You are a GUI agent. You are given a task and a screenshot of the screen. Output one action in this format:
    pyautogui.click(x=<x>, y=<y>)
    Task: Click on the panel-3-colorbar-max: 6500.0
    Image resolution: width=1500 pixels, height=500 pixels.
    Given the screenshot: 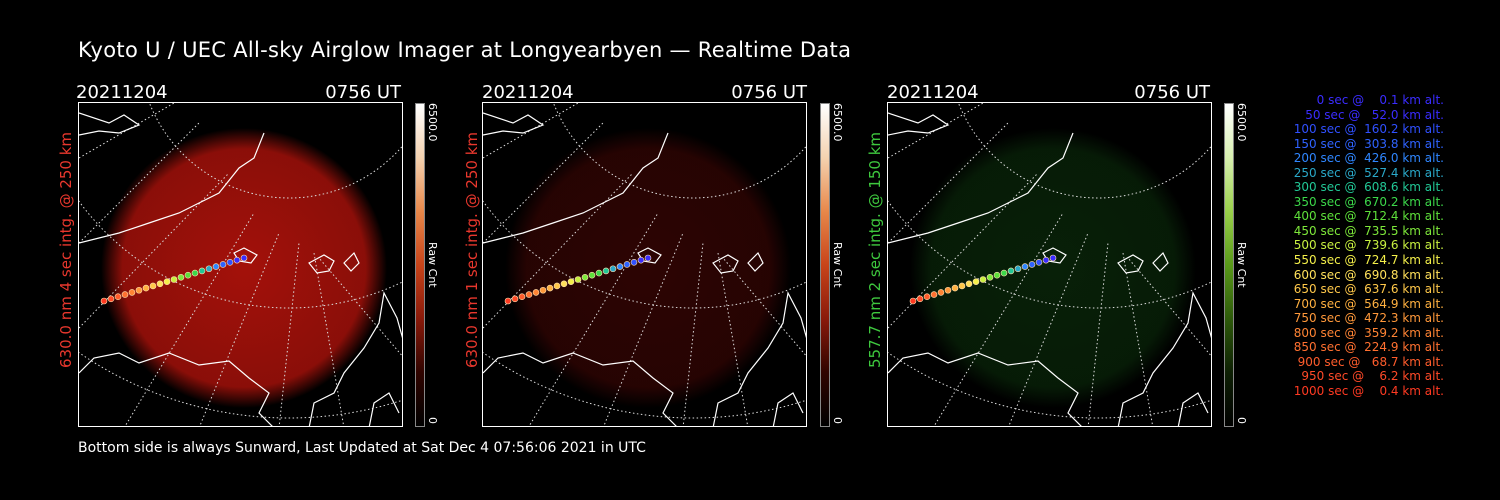 What is the action you would take?
    pyautogui.click(x=1241, y=122)
    